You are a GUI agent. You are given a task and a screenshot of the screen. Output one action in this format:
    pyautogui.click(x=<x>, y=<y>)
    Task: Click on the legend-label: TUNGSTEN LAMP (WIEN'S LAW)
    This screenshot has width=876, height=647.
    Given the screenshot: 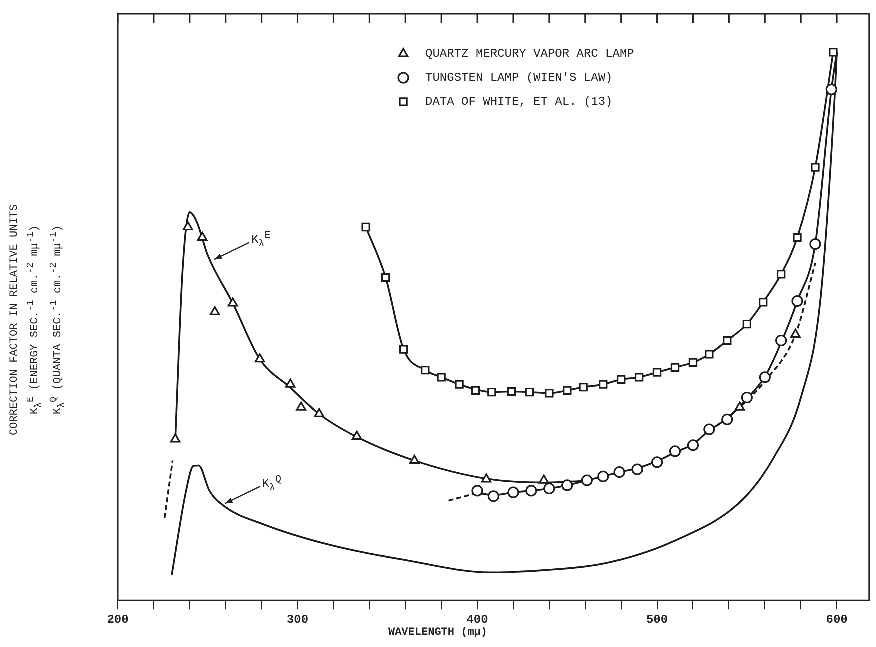 What is the action you would take?
    pyautogui.click(x=519, y=78)
    